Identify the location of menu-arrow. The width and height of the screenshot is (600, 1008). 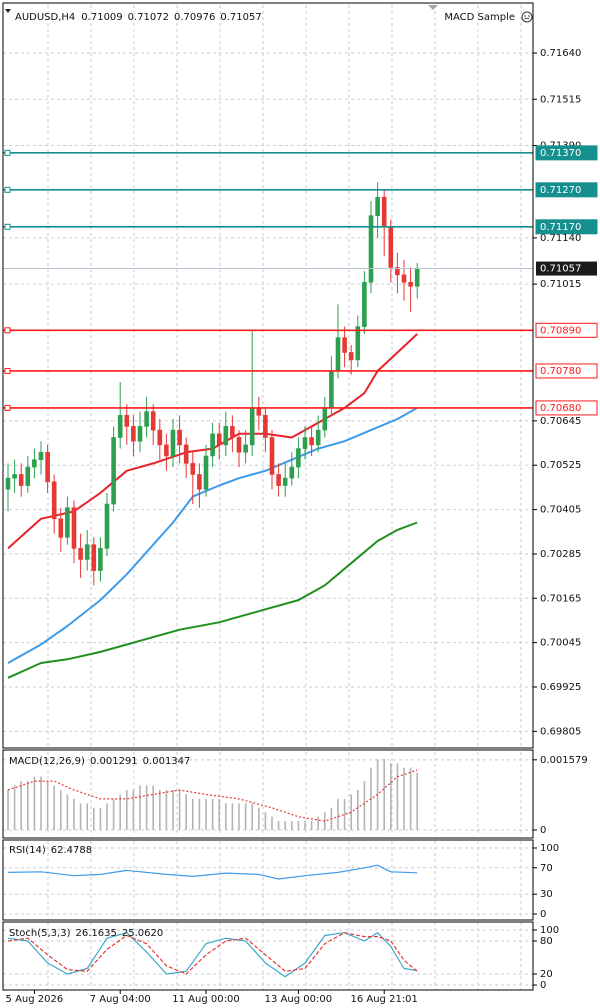
(8, 11).